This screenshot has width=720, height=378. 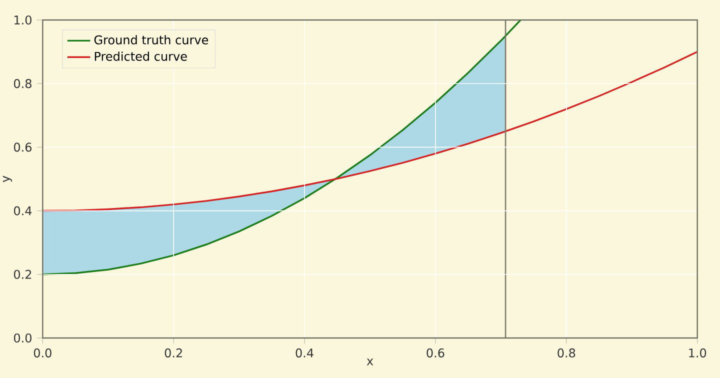 I want to click on legend-label: Predicted curve, so click(x=140, y=56).